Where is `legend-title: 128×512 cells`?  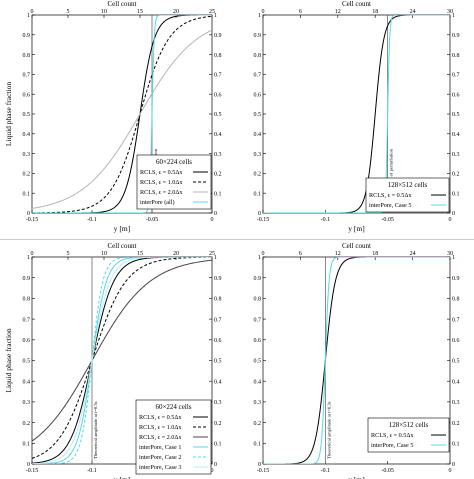 legend-title: 128×512 cells is located at coordinates (408, 185).